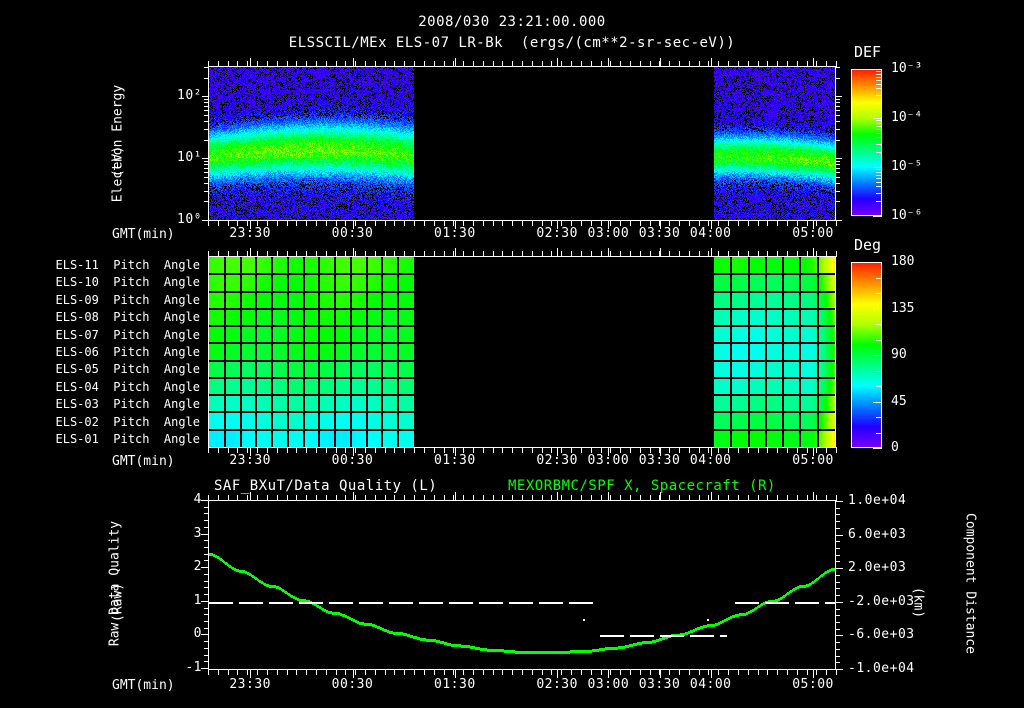  I want to click on deg-colorbar-label: 0, so click(895, 447).